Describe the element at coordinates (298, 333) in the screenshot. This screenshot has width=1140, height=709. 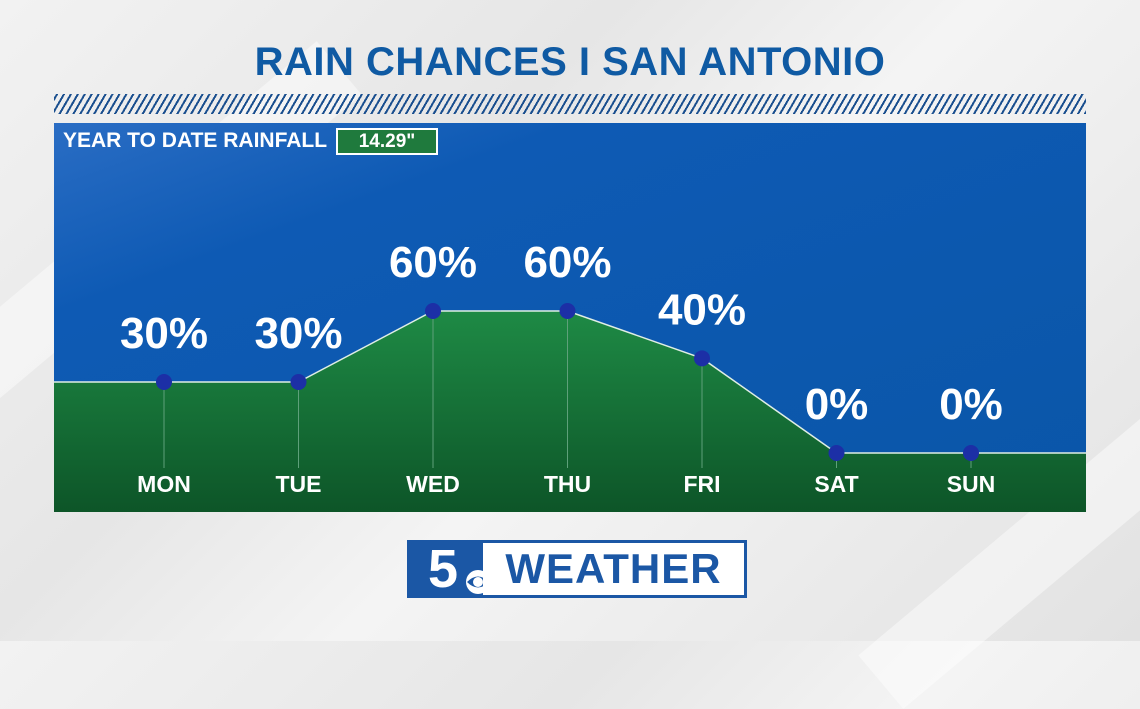
I see `data-label-tue: 30%` at that location.